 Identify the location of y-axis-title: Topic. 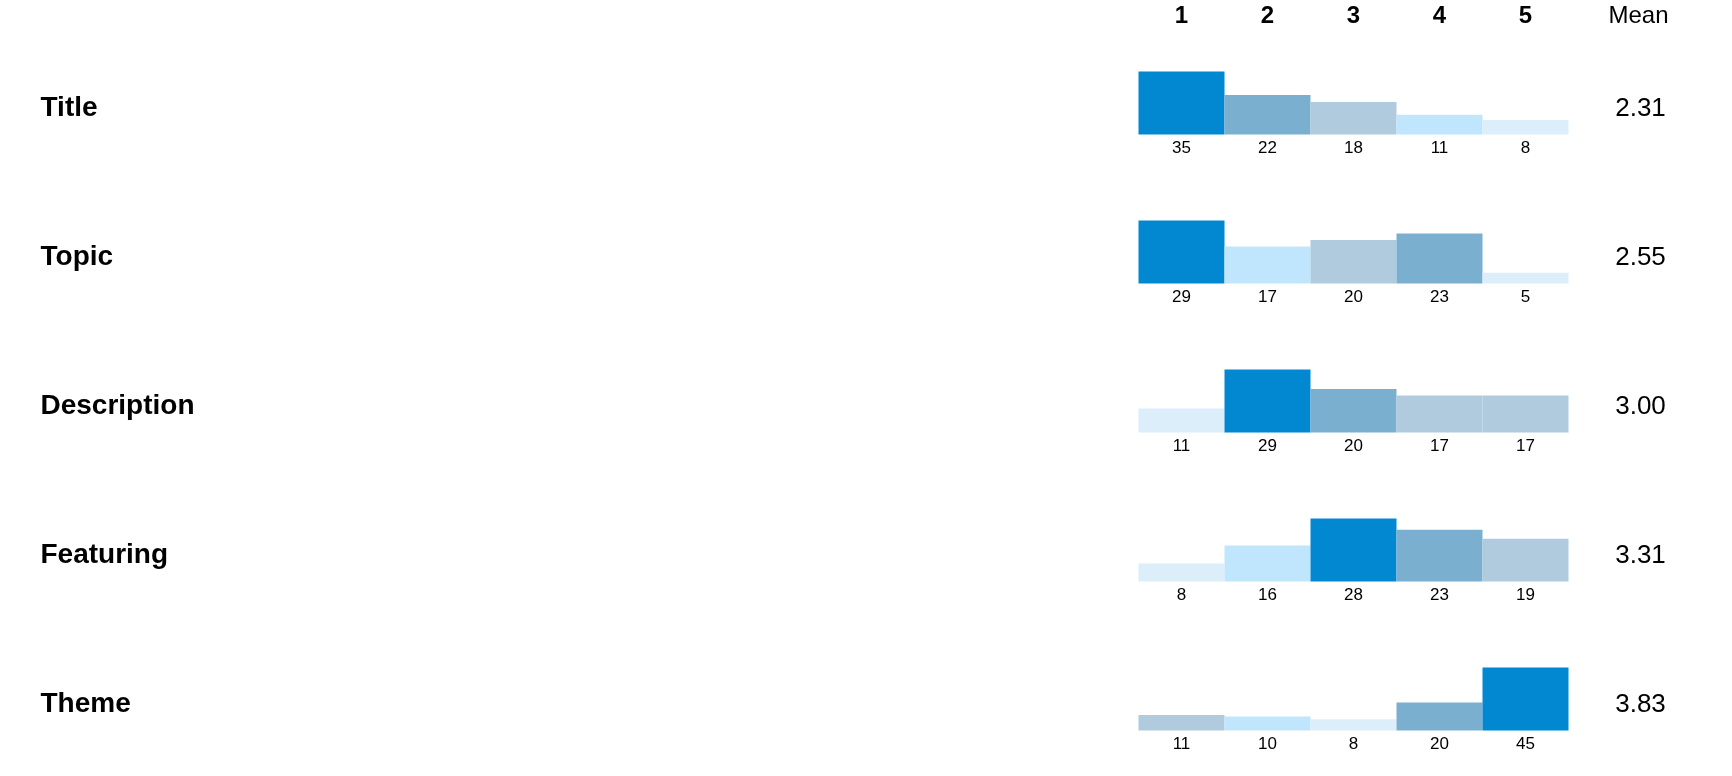
(77, 255).